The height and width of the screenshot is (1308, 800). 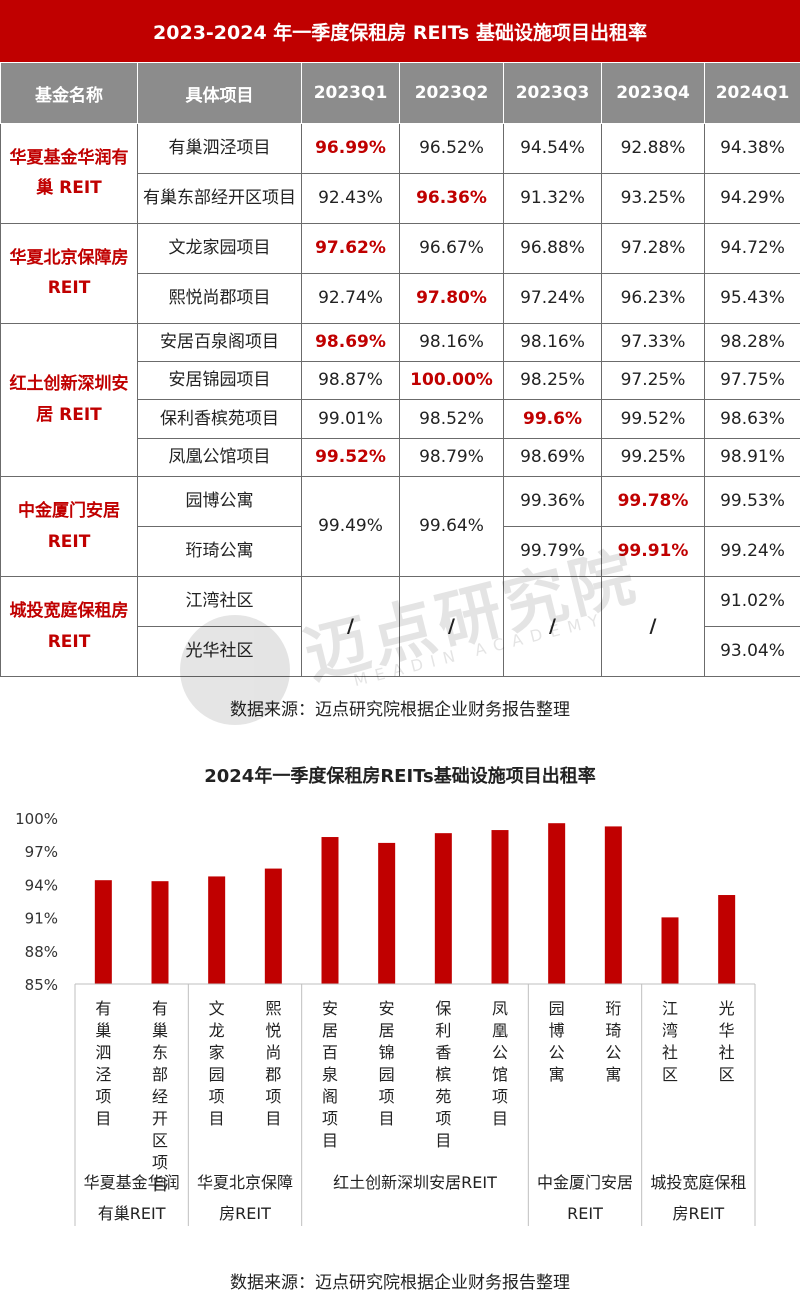 I want to click on chart-source-note: 数据来源：迈点研究院根据企业财务报告整理, so click(x=400, y=1283).